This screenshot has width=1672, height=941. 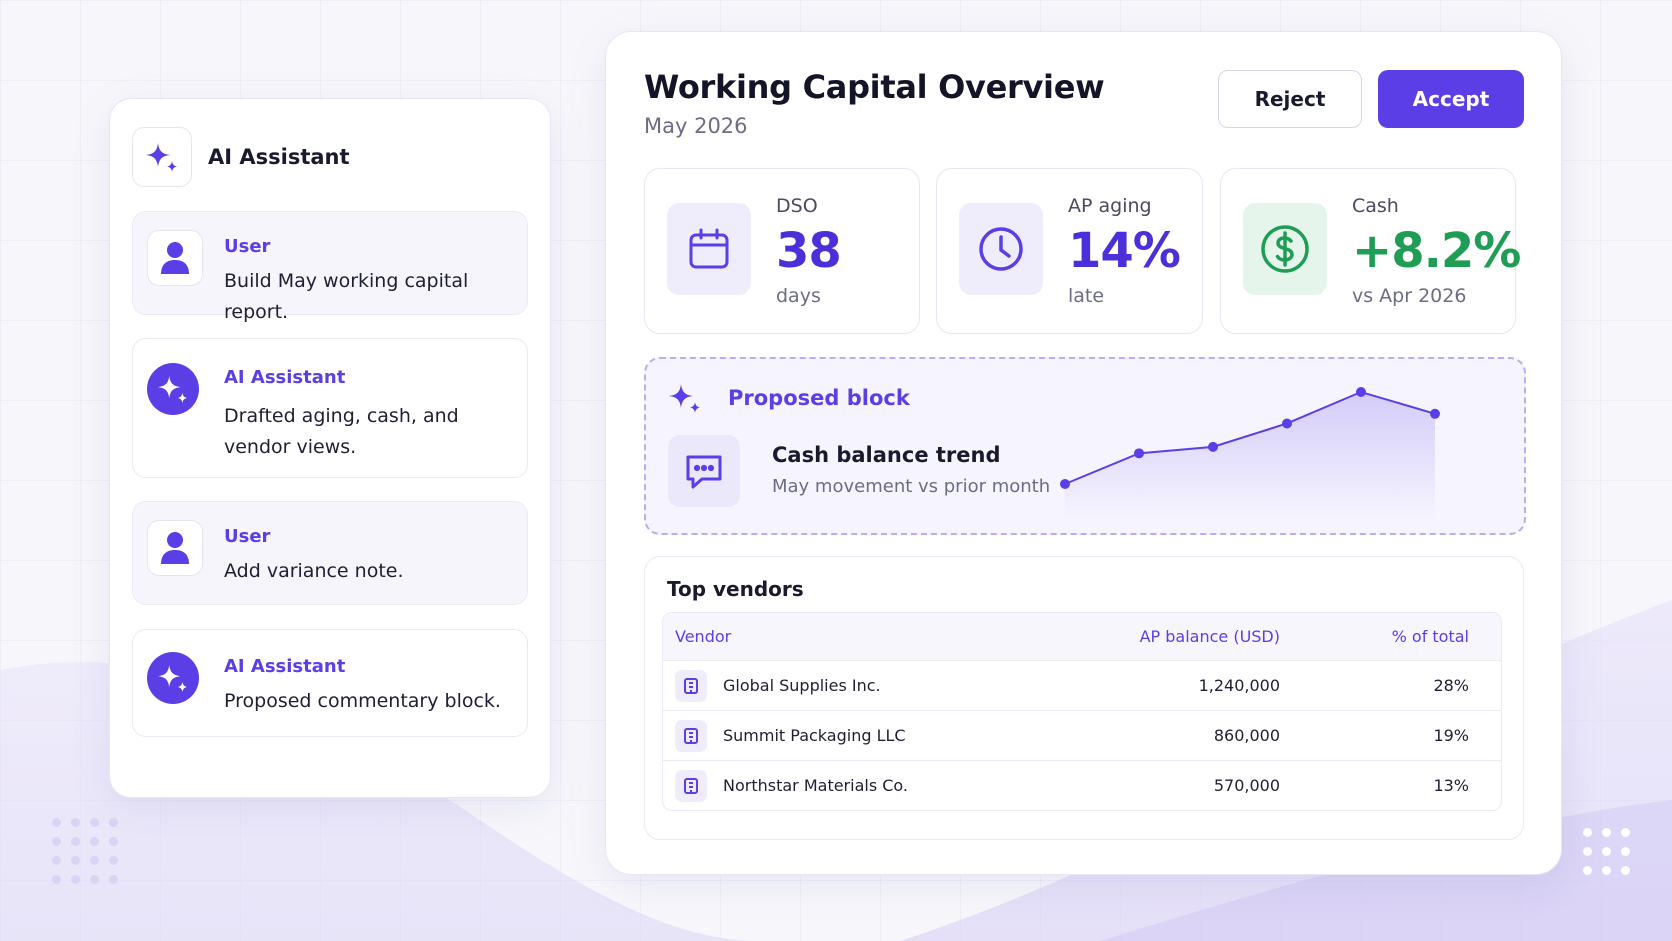 What do you see at coordinates (341, 431) in the screenshot?
I see `message-text: Drafted aging, cash, and vendor views.` at bounding box center [341, 431].